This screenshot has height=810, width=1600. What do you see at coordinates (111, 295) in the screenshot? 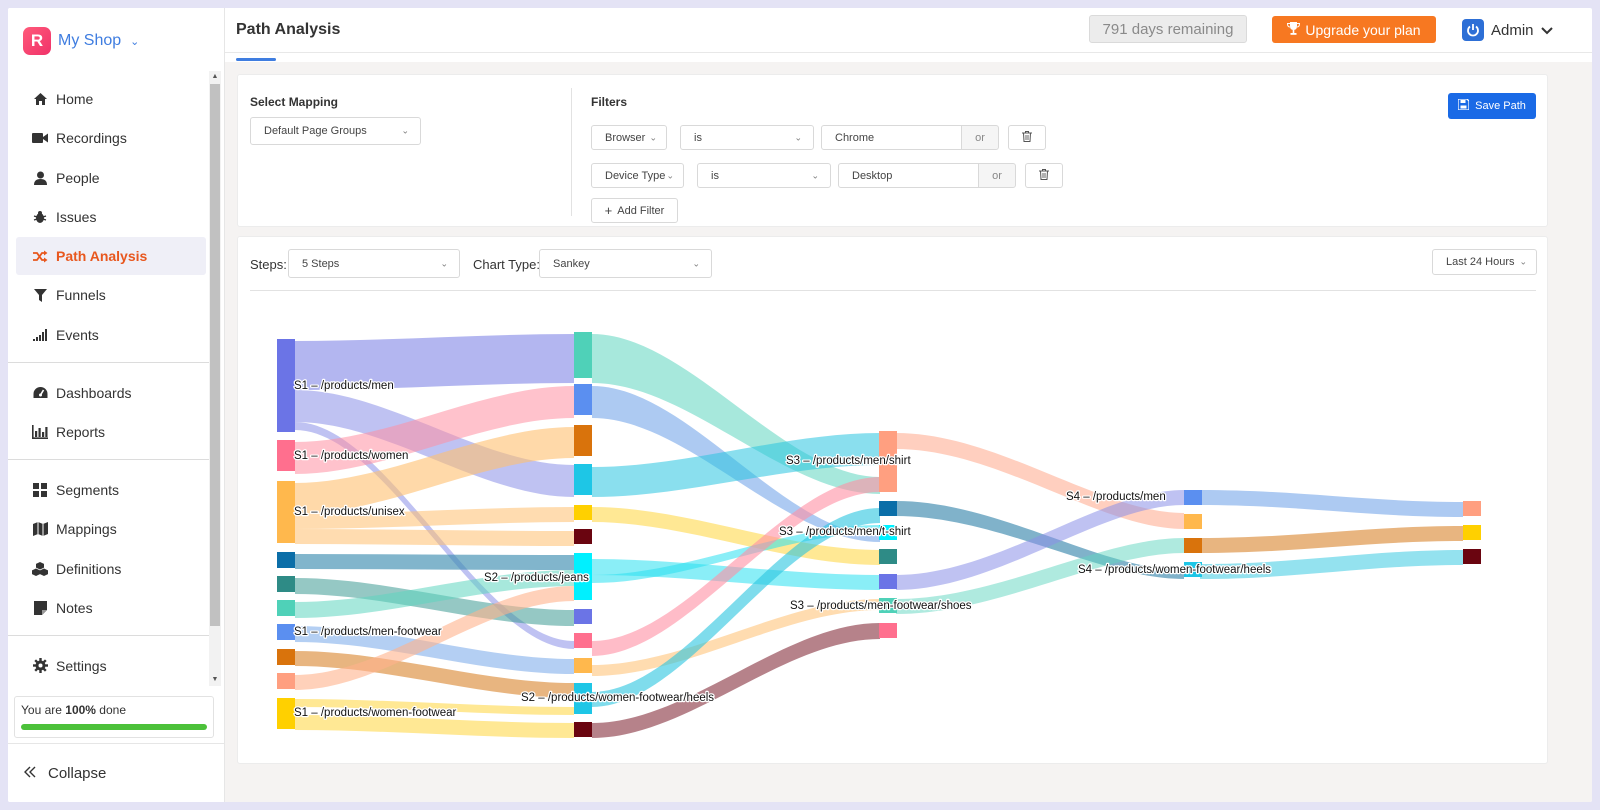
I see `sidebar-item-funnels: Funnels` at bounding box center [111, 295].